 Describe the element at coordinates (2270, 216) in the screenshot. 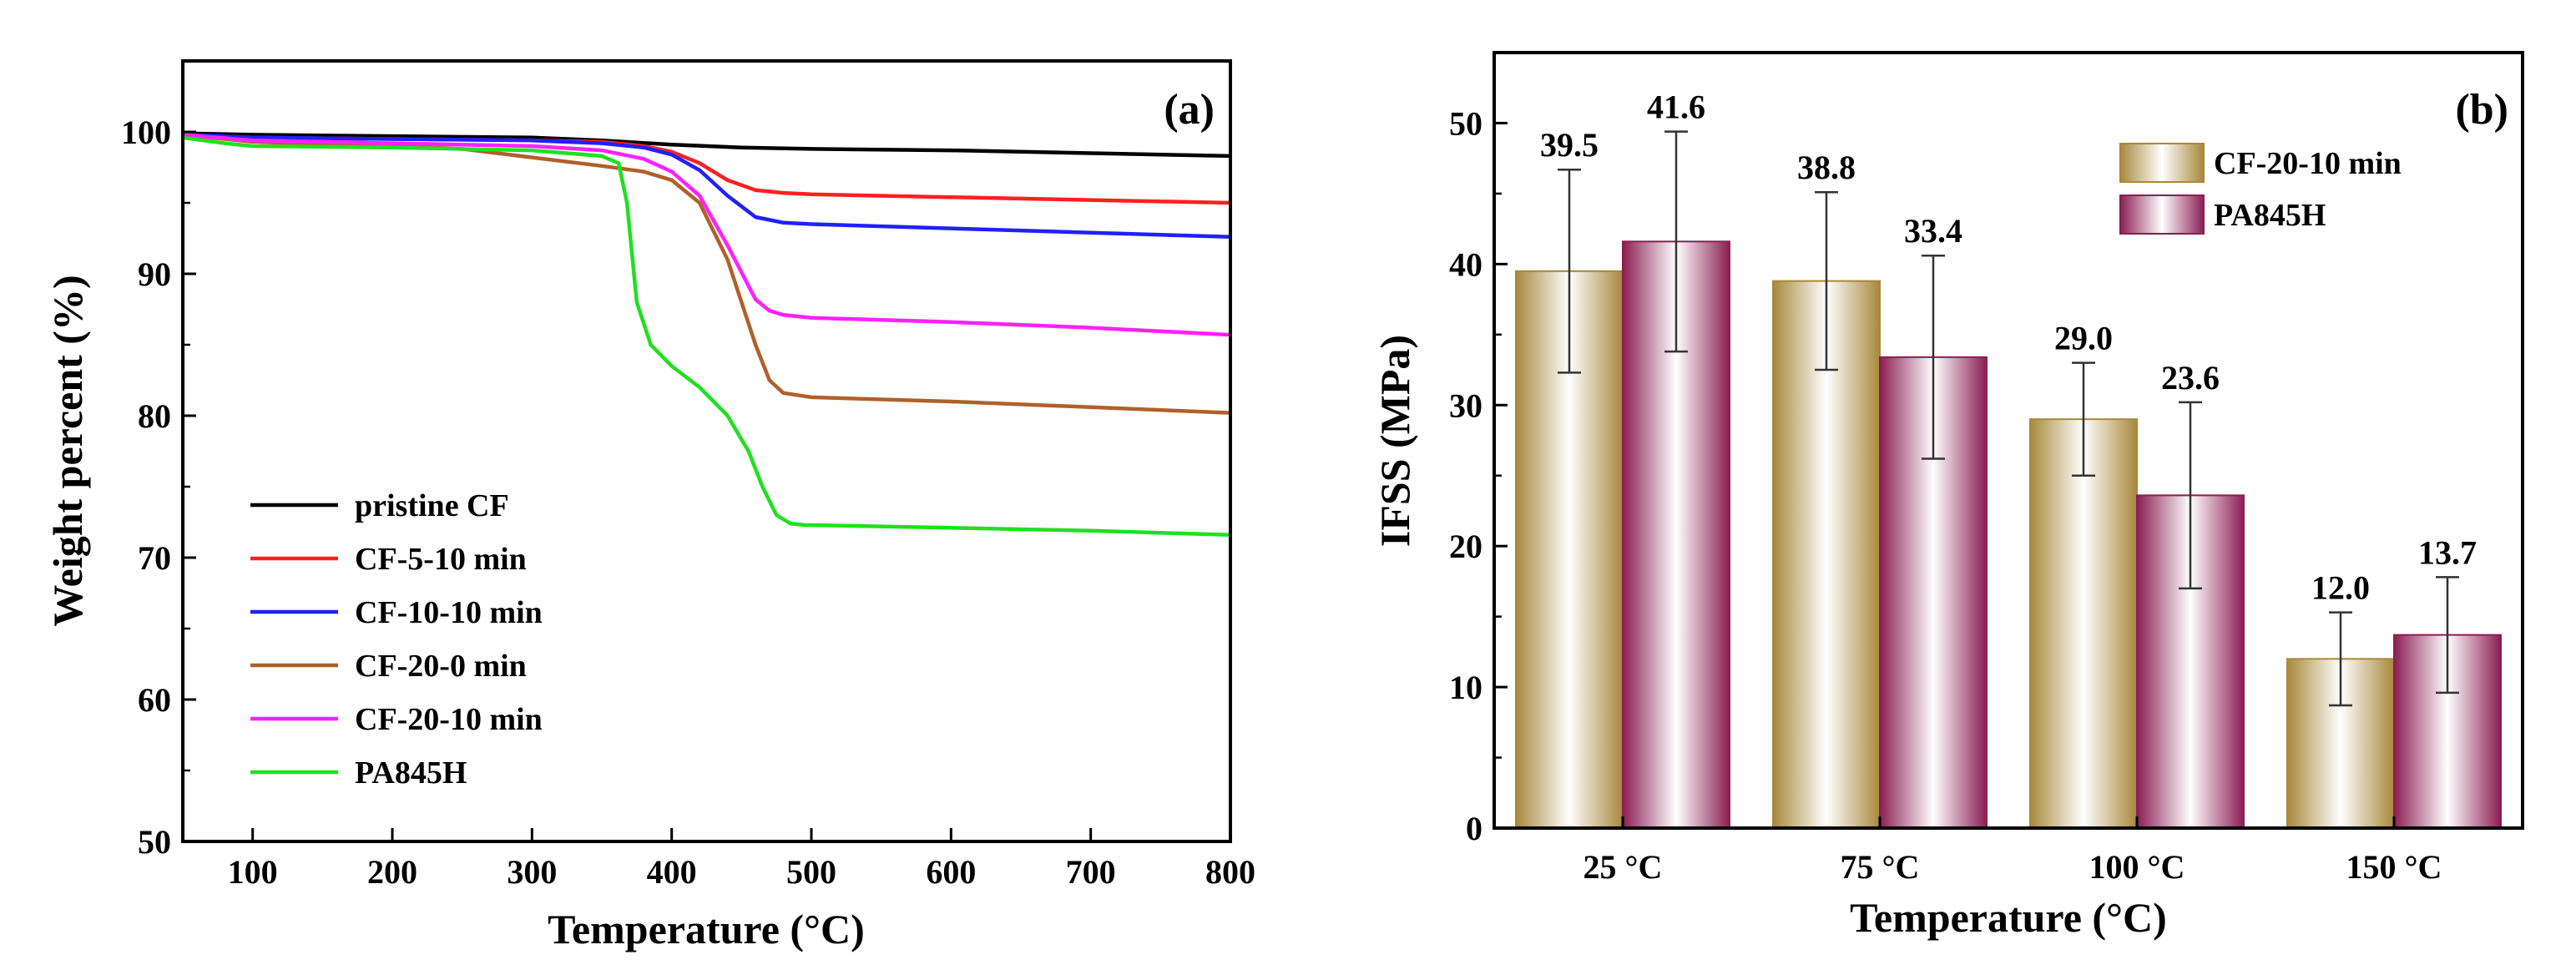

I see `legend-label-1: PA845H` at that location.